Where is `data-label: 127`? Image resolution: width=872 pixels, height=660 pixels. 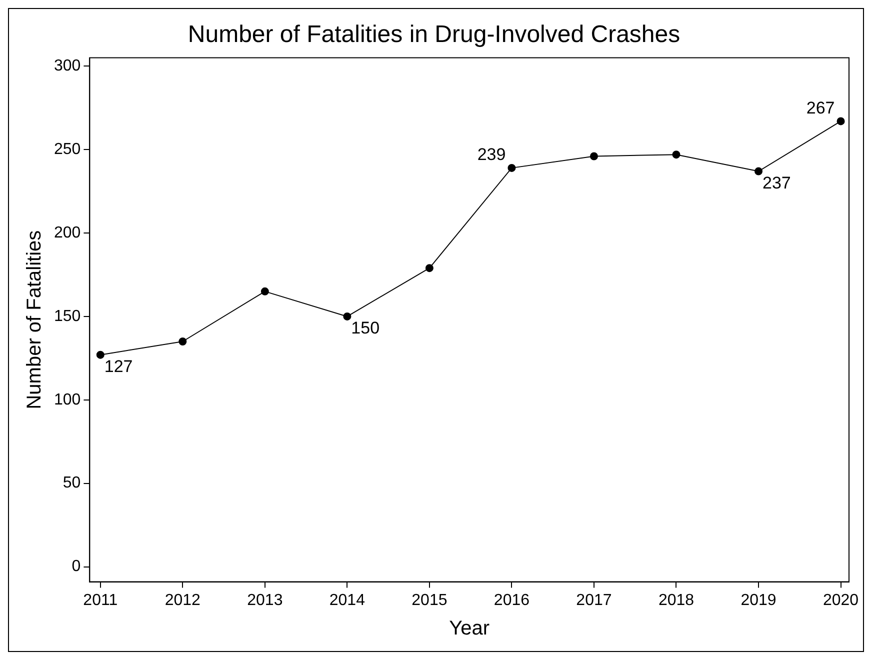 data-label: 127 is located at coordinates (118, 366).